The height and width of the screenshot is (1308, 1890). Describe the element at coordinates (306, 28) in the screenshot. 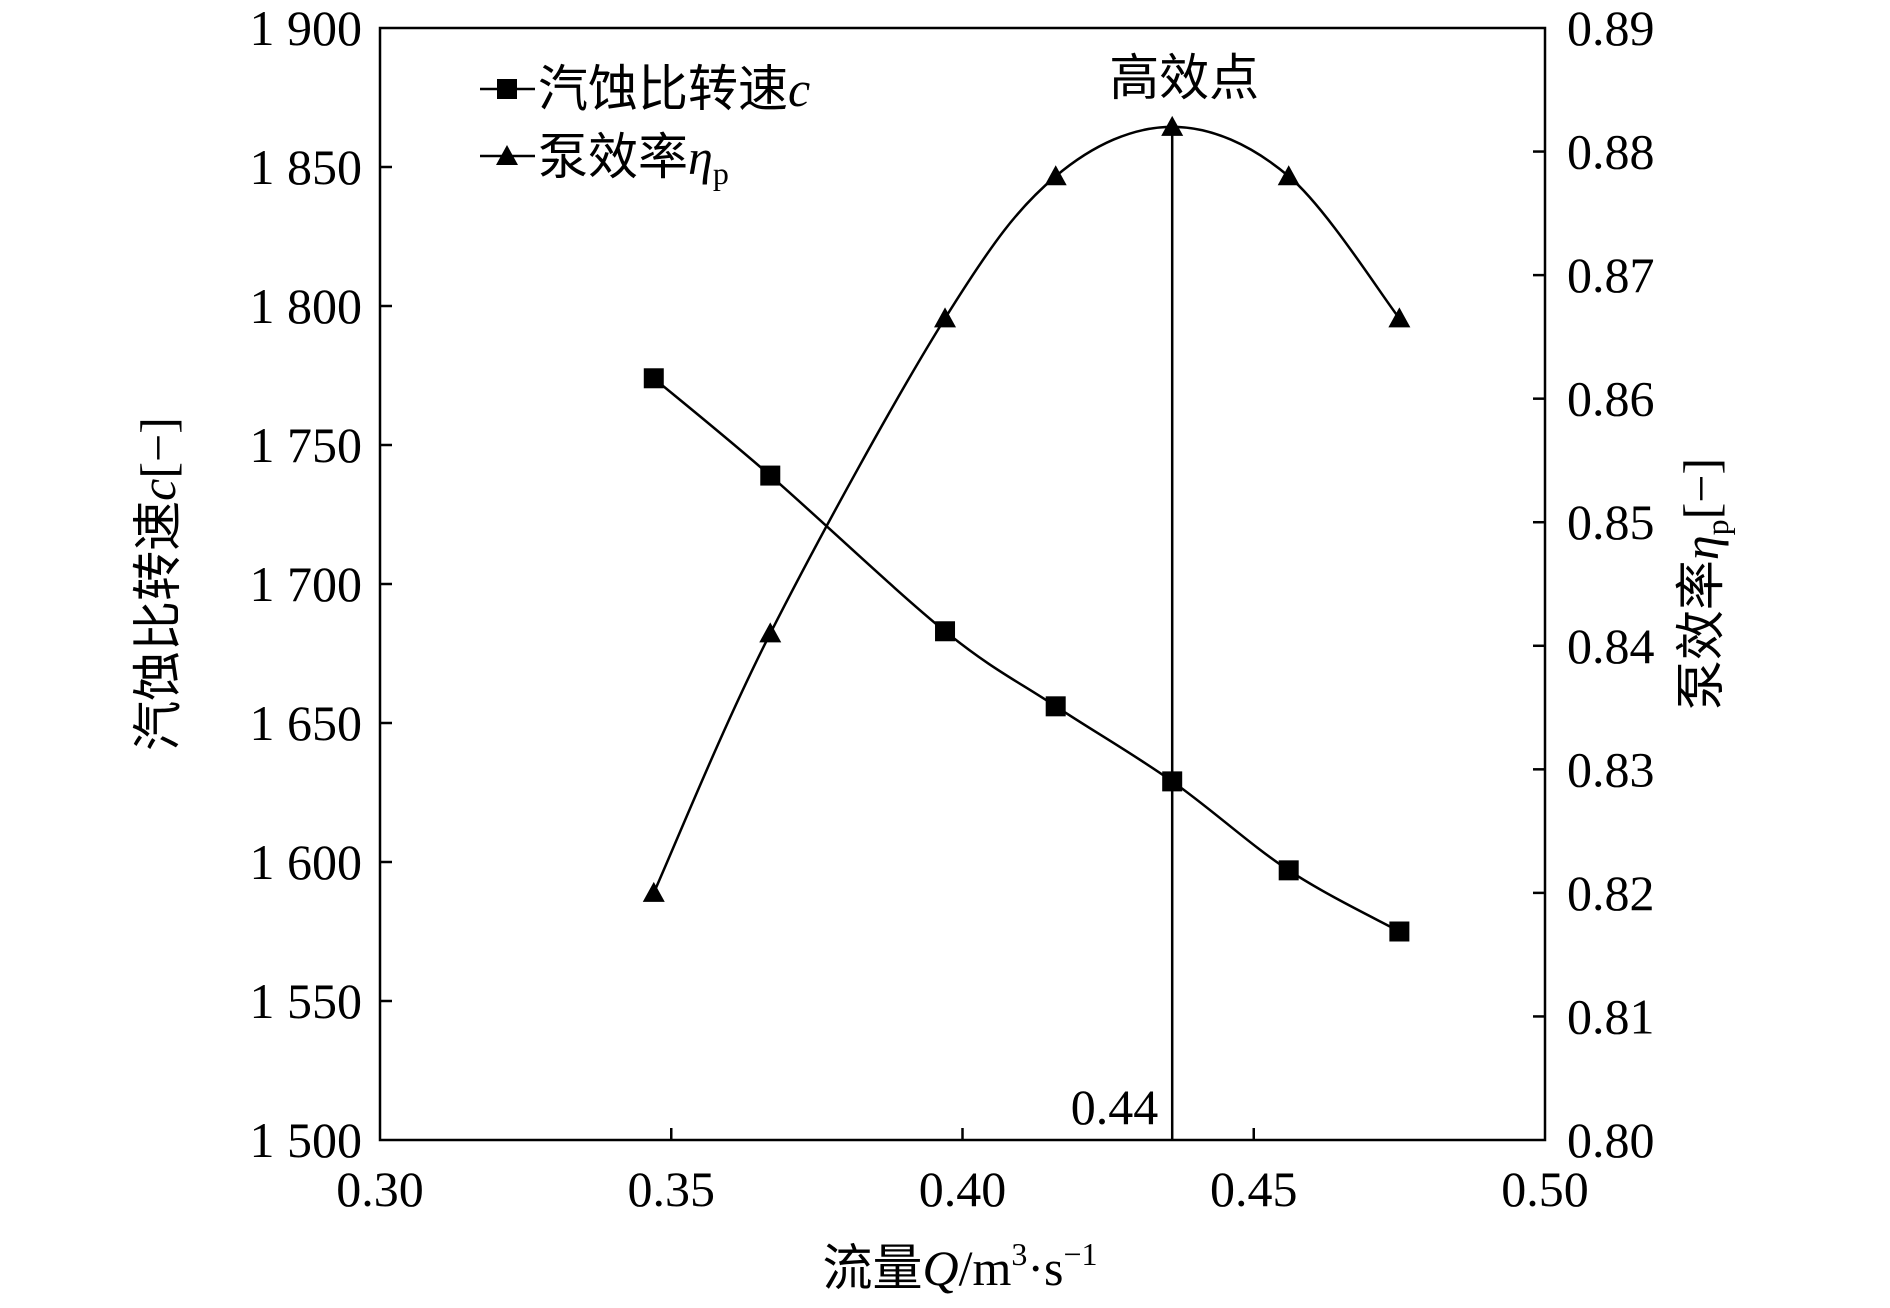

I see `y-left-tick-label: 1 900` at that location.